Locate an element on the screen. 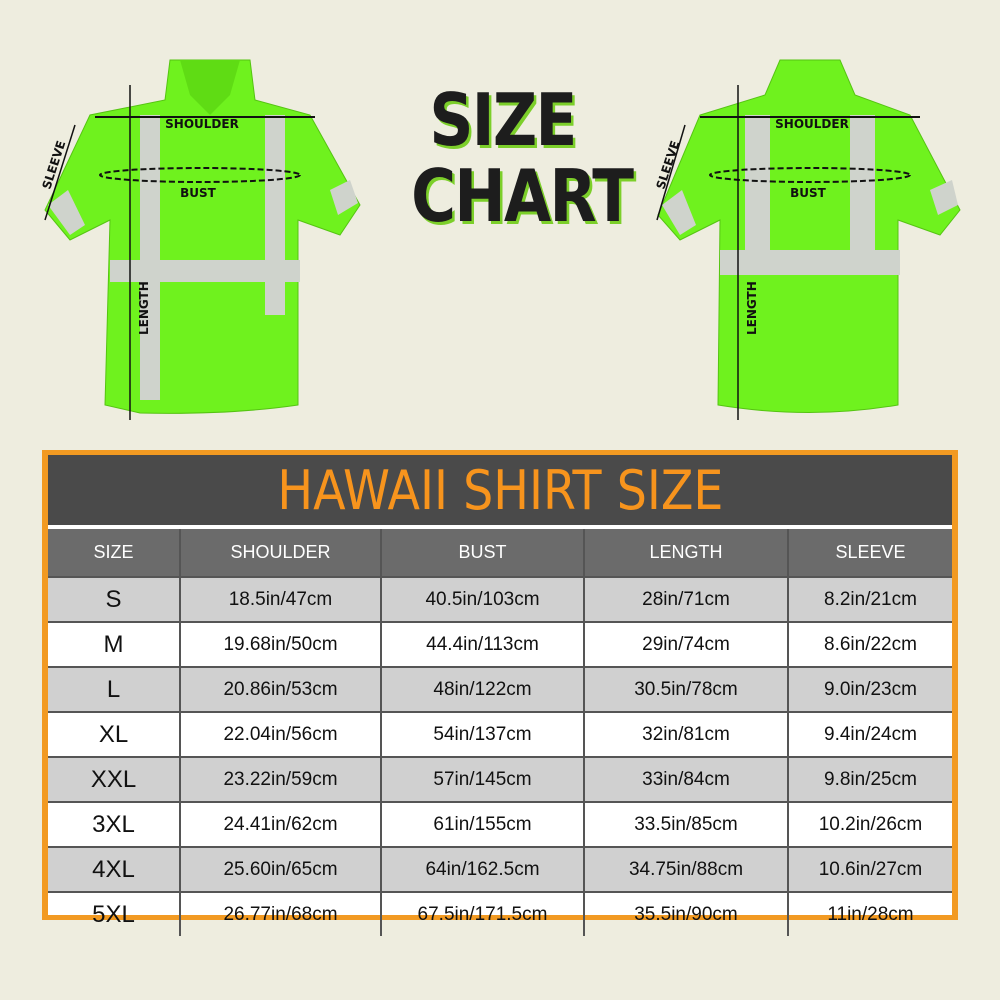 Image resolution: width=1000 pixels, height=1000 pixels. measurement-cell: 34.75in/88cm is located at coordinates (685, 869).